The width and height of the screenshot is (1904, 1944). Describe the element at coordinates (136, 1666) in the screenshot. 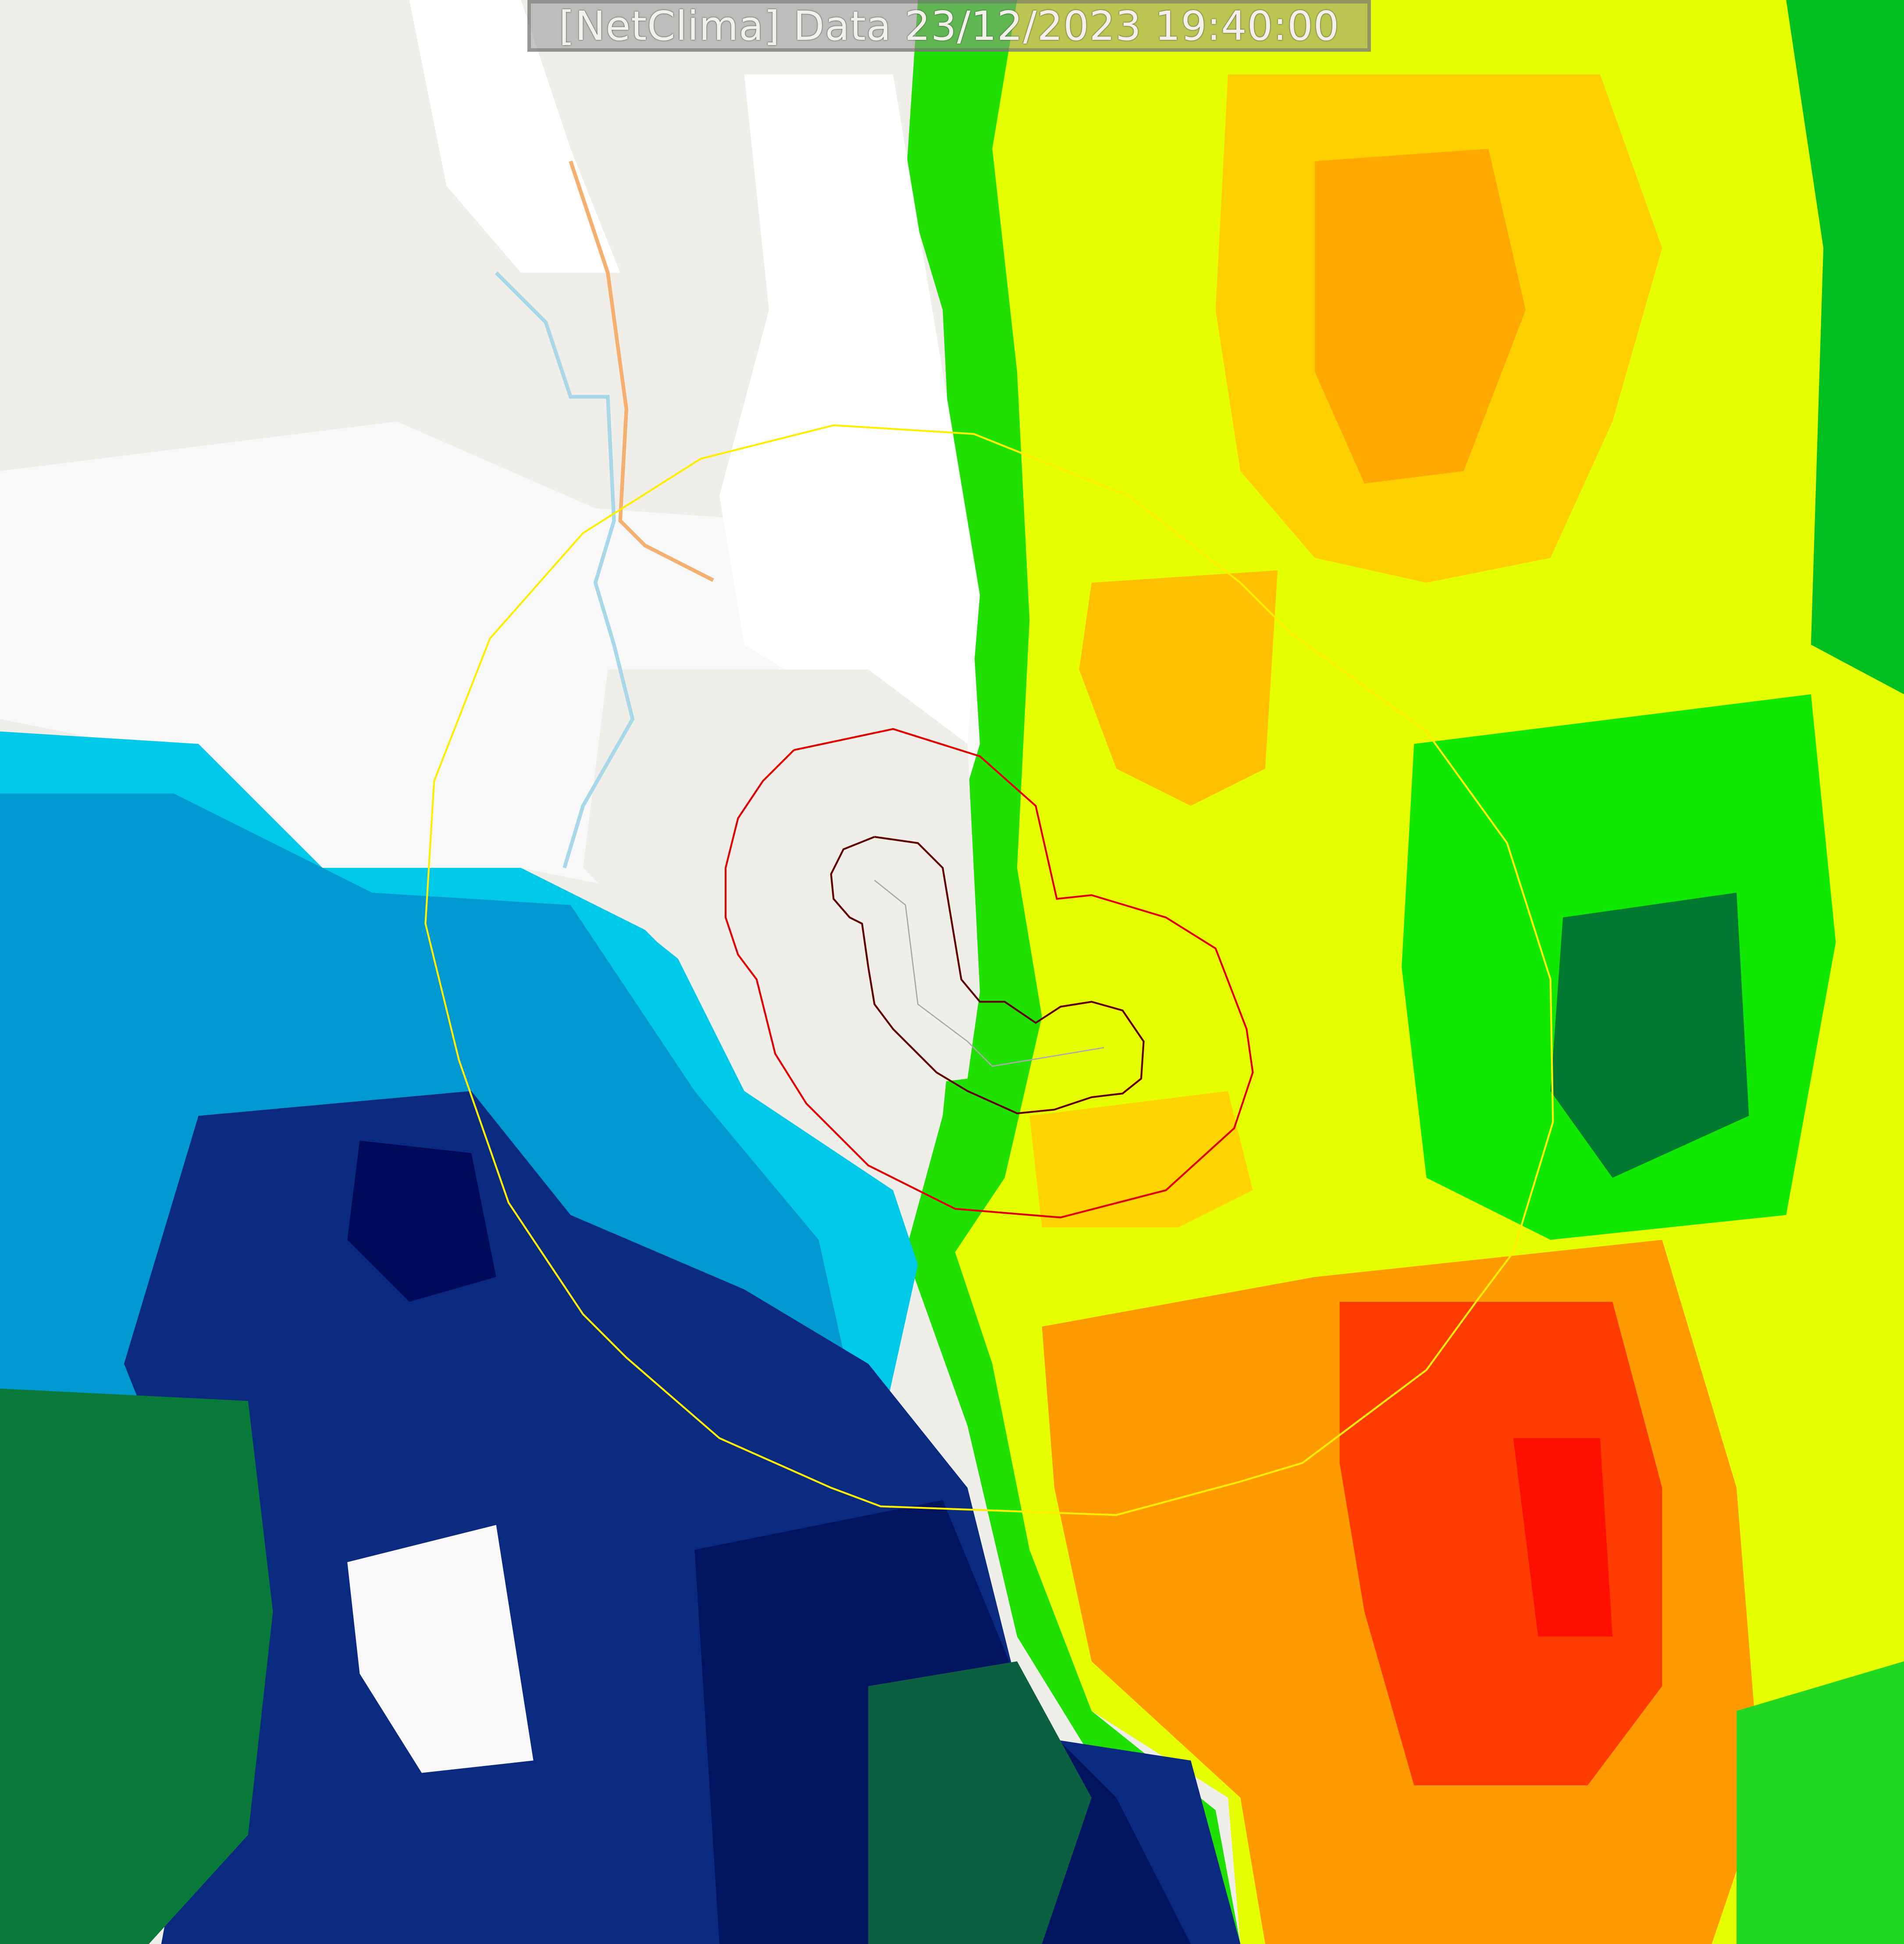

I see `radar-darkgreen-southwest` at that location.